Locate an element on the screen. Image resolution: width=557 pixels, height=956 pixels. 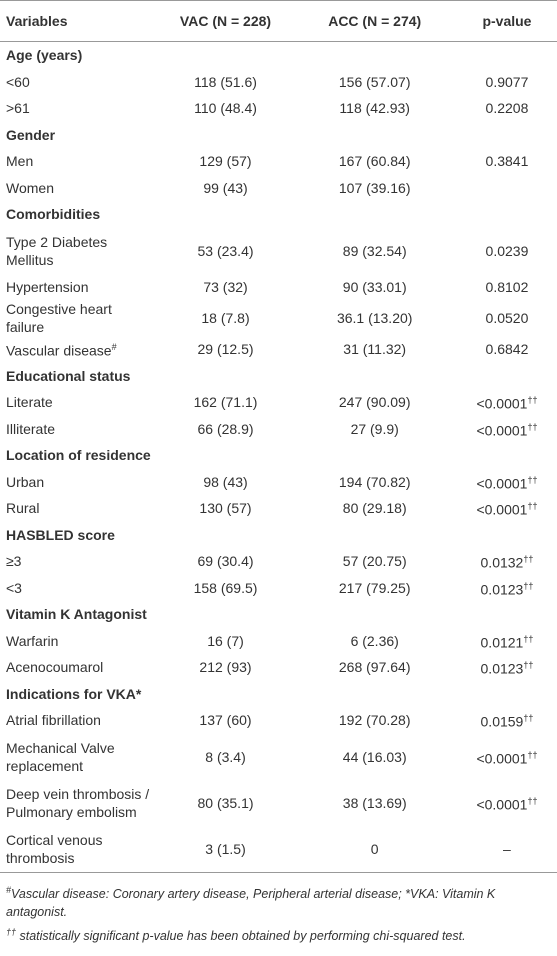
cell: 44 (16.03) is located at coordinates (374, 756).